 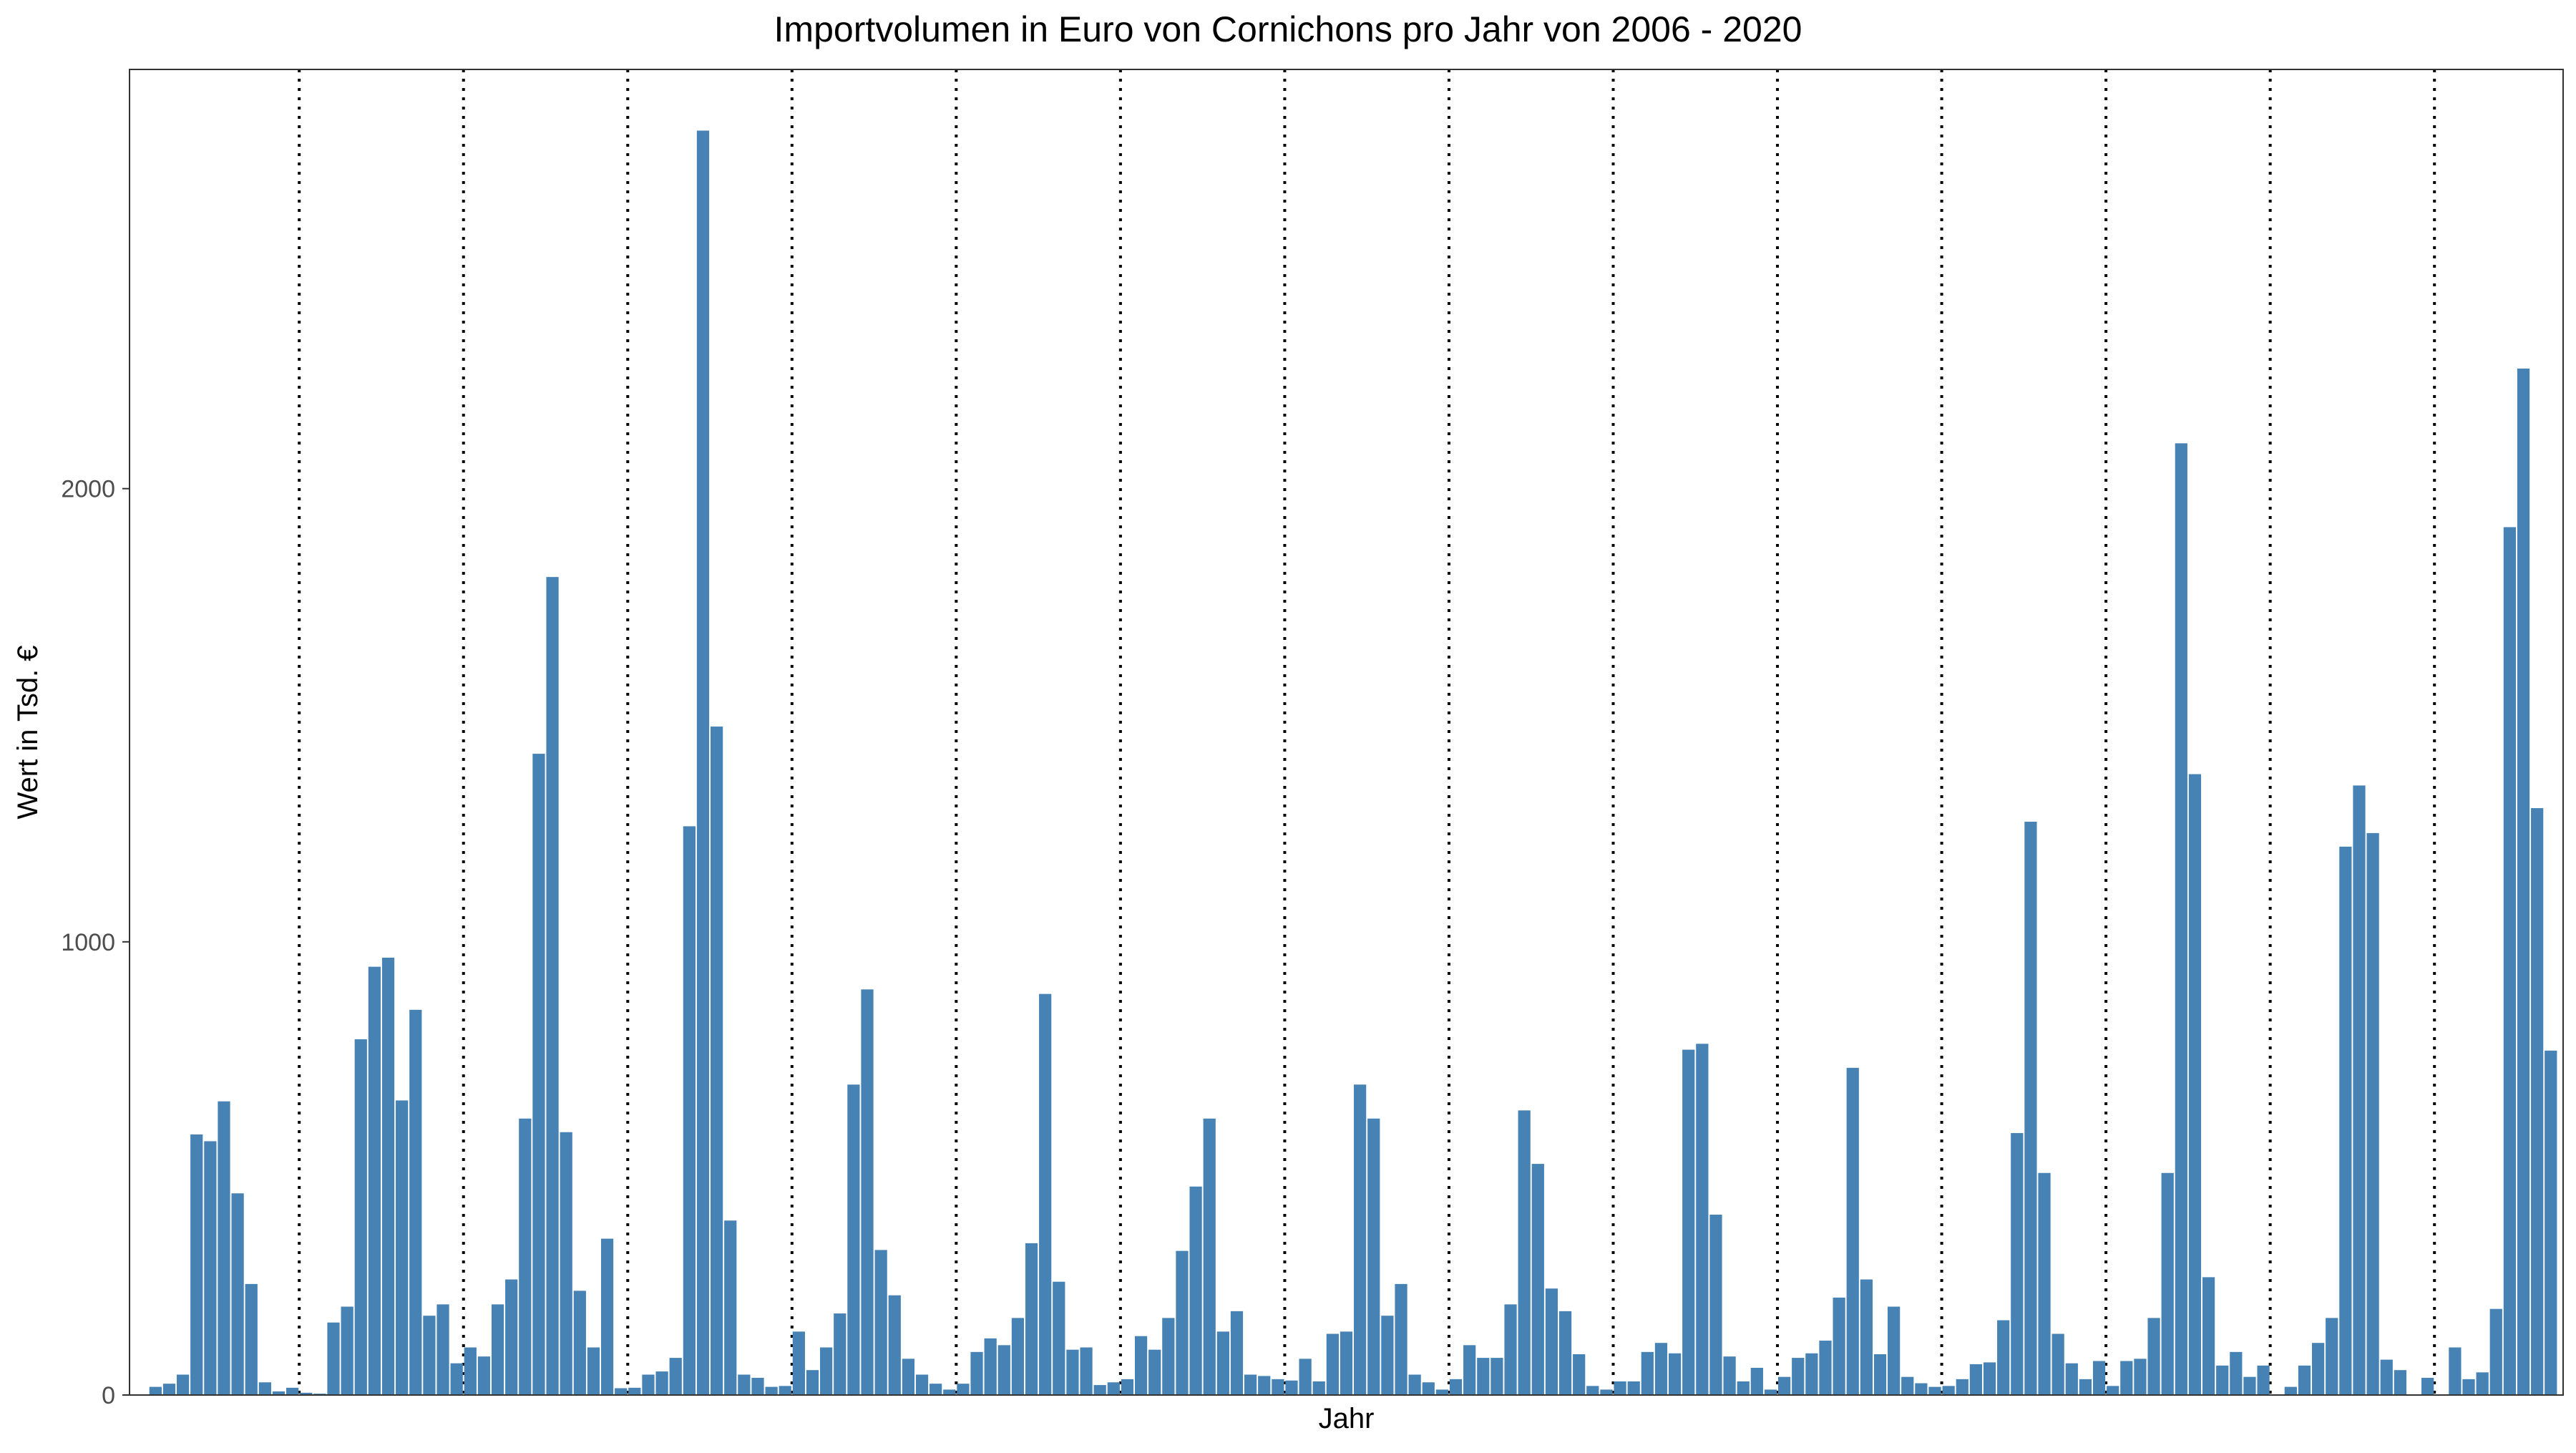 I want to click on y-axis: 0 1000 2000, so click(x=95, y=943).